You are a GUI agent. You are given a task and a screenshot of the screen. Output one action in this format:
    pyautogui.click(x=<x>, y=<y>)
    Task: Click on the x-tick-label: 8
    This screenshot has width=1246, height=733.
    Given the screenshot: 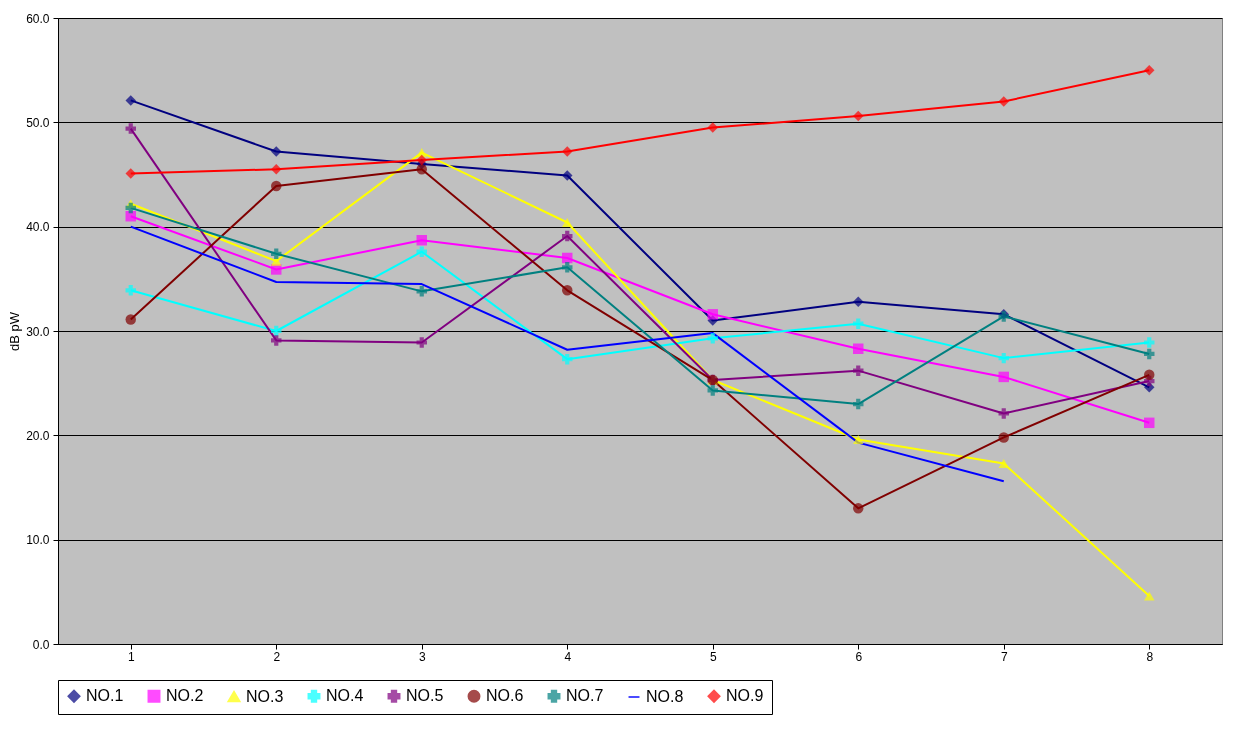 What is the action you would take?
    pyautogui.click(x=1150, y=656)
    